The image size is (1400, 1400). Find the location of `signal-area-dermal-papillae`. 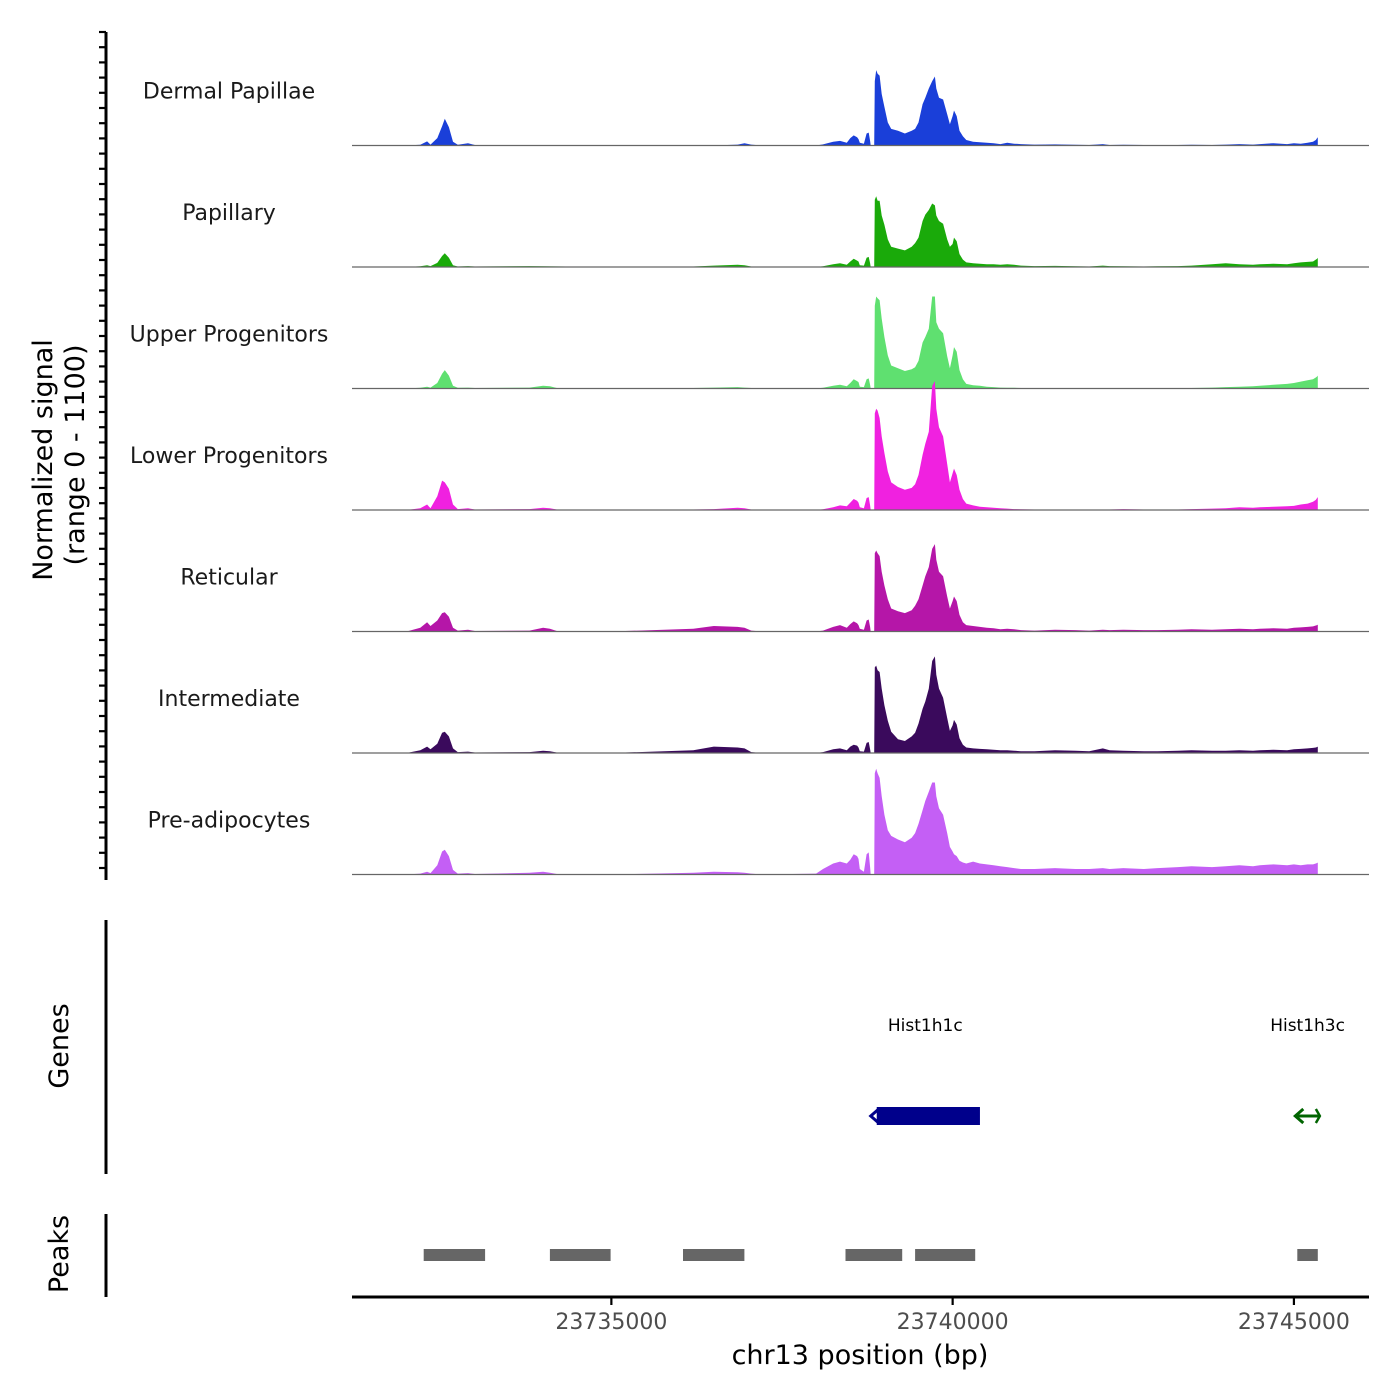

signal-area-dermal-papillae is located at coordinates (835, 108).